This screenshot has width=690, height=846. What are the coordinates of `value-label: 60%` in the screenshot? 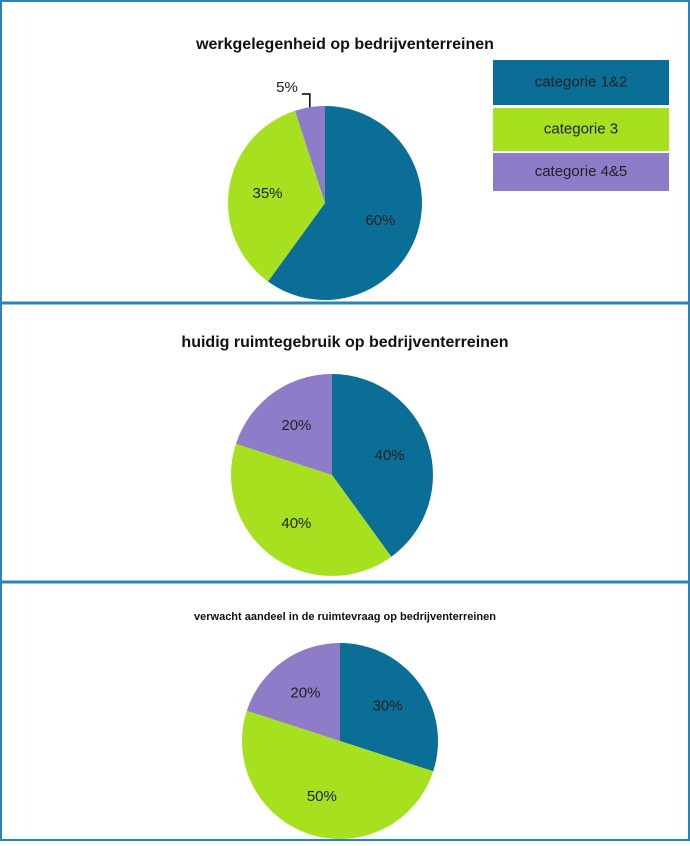 It's located at (380, 220).